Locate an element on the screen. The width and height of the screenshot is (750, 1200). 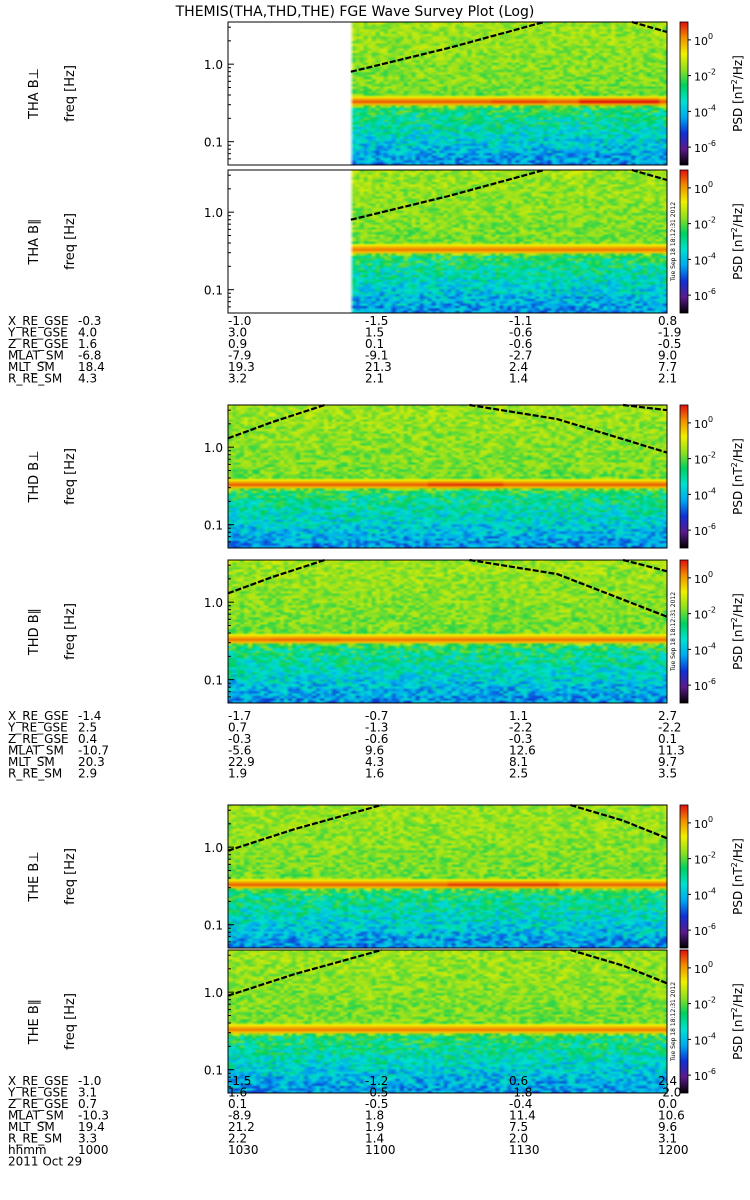
ephemeris-value: -8.9 is located at coordinates (239, 1116).